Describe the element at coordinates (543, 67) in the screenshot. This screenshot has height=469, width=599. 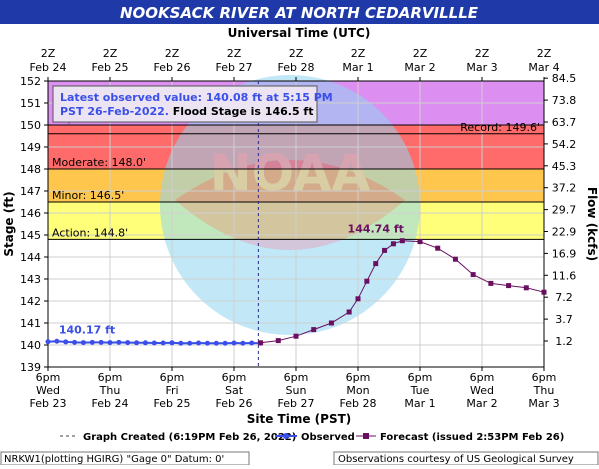
I see `top-tick-date: Mar 4` at that location.